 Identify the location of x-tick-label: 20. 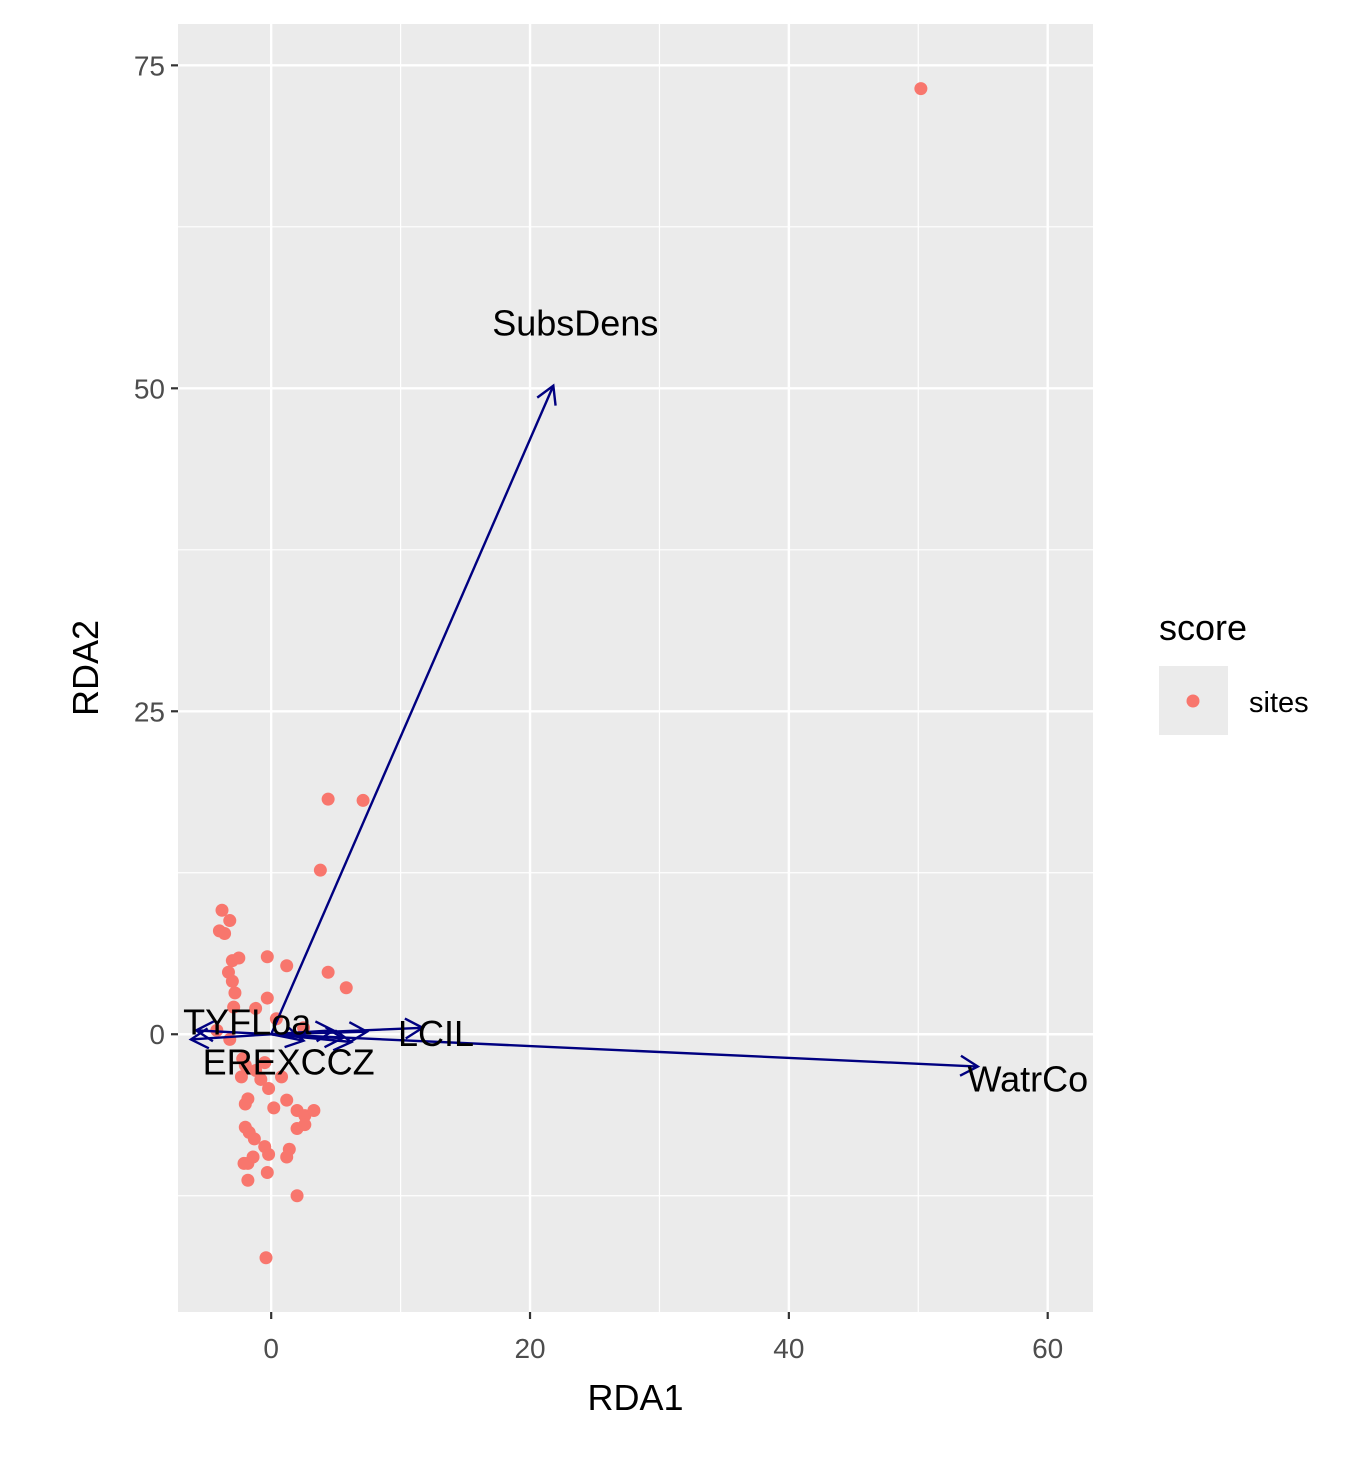
(529, 1348).